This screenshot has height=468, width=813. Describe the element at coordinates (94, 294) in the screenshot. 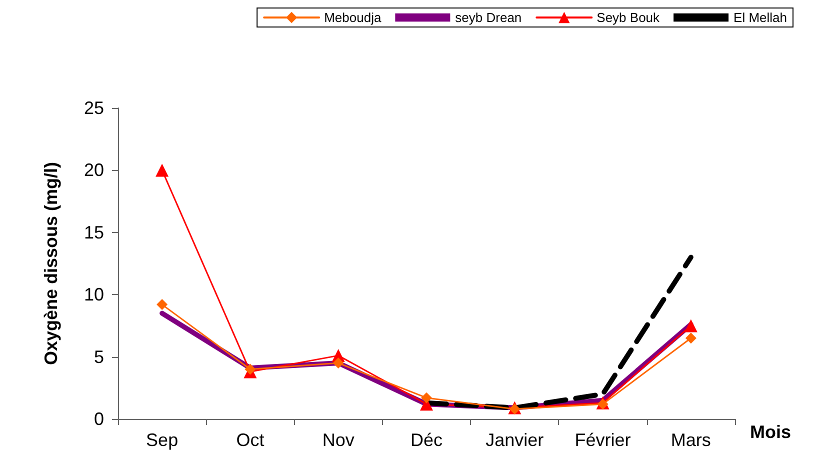

I see `y-tick-label: 10` at that location.